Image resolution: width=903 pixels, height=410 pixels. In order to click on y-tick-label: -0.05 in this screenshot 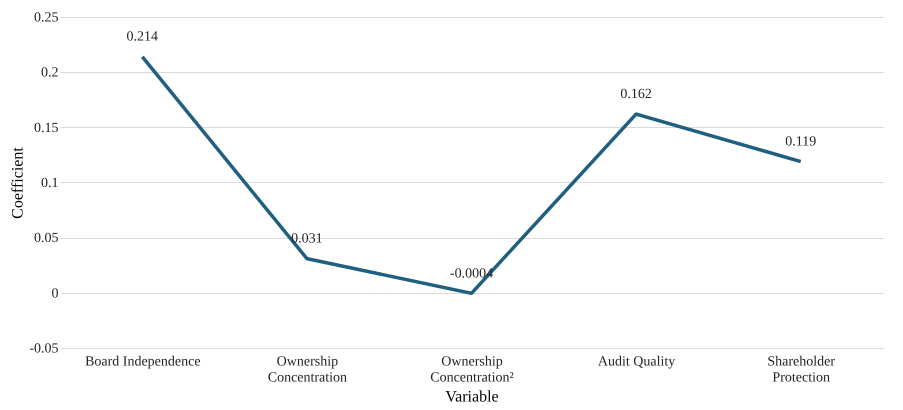, I will do `click(43, 349)`.